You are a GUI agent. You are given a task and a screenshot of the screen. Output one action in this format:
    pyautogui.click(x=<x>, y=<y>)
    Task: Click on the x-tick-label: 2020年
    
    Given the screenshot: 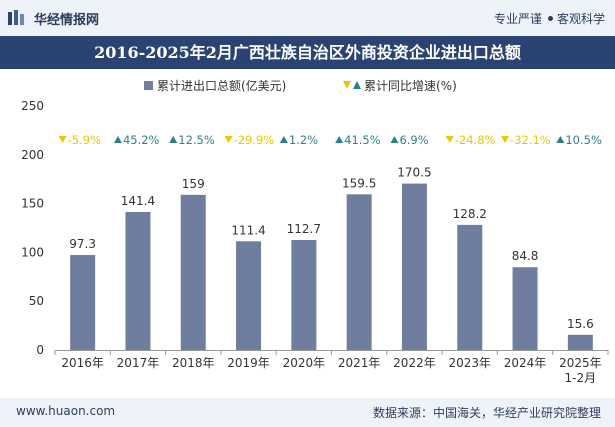 What is the action you would take?
    pyautogui.click(x=304, y=363)
    